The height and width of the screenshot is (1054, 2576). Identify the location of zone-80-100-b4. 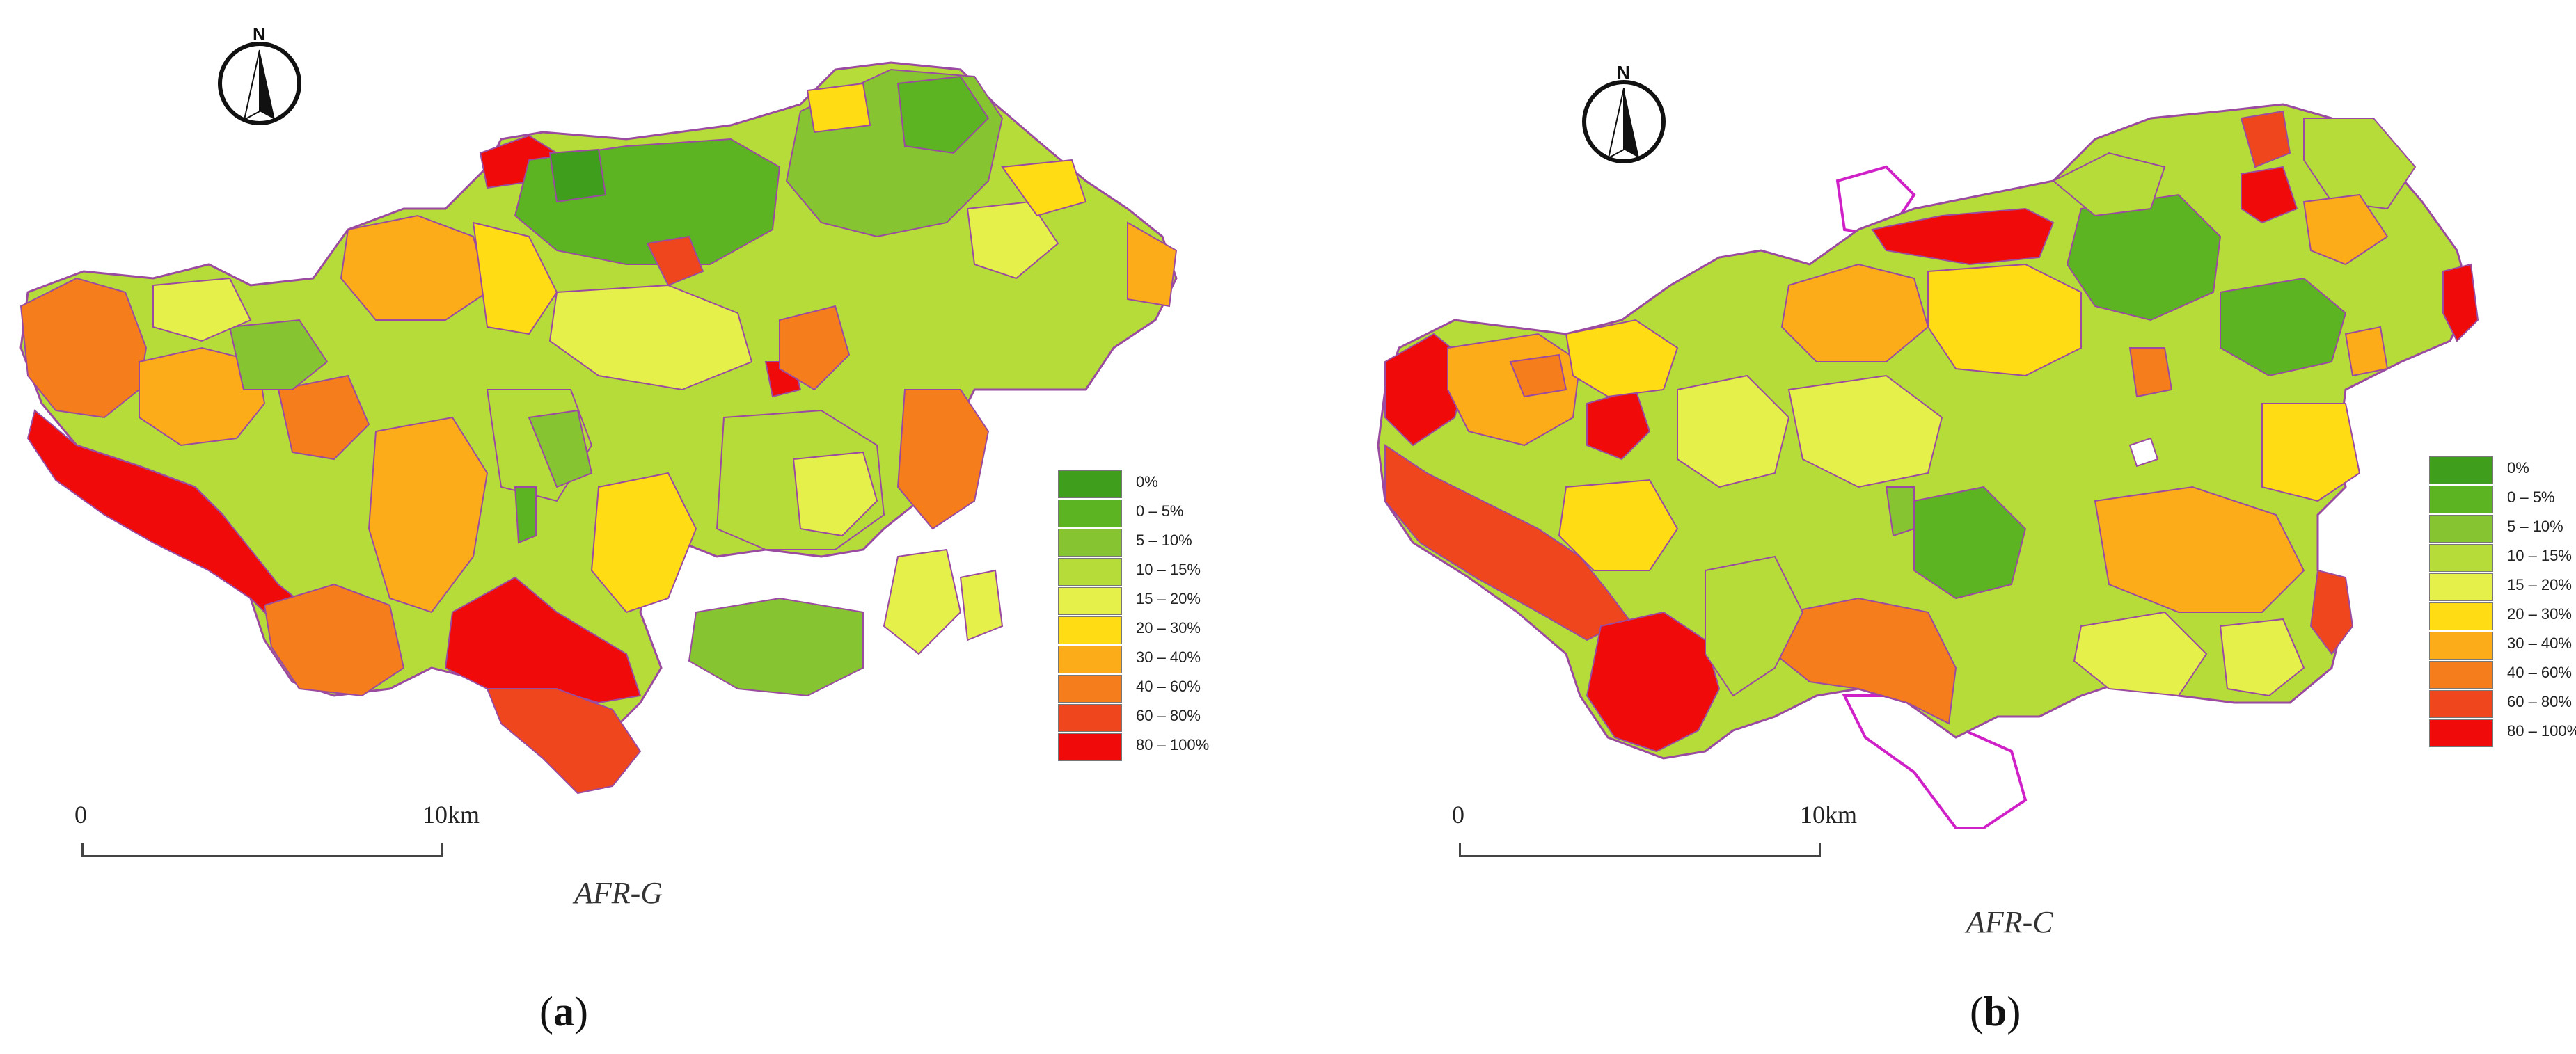
(2269, 195).